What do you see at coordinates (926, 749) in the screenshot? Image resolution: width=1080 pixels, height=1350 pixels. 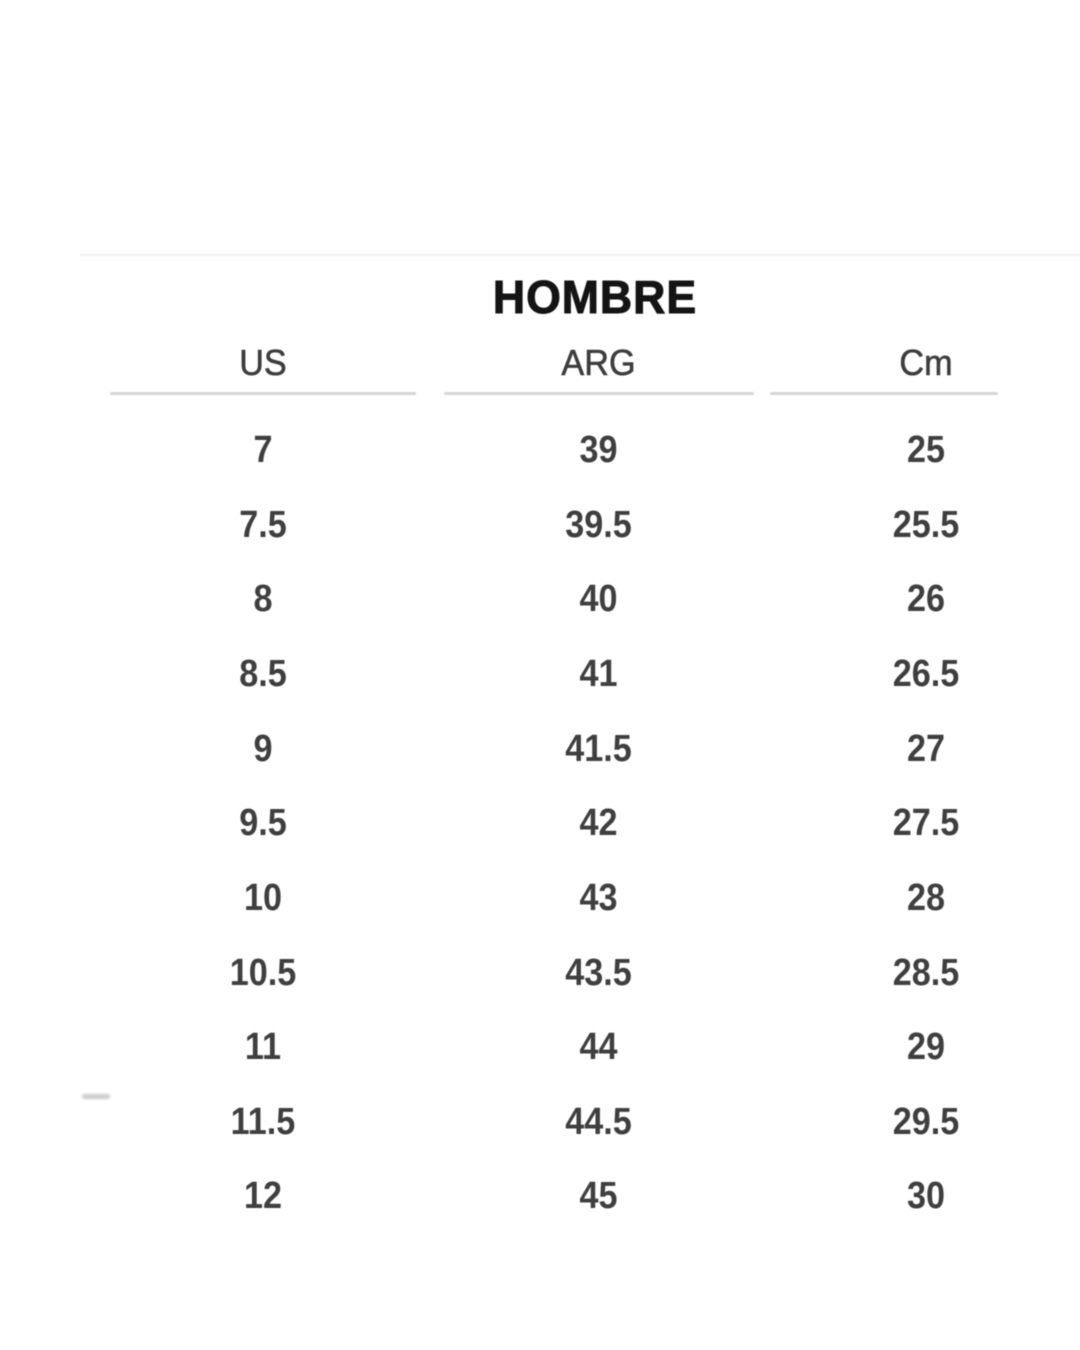 I see `cell-cm: 27` at bounding box center [926, 749].